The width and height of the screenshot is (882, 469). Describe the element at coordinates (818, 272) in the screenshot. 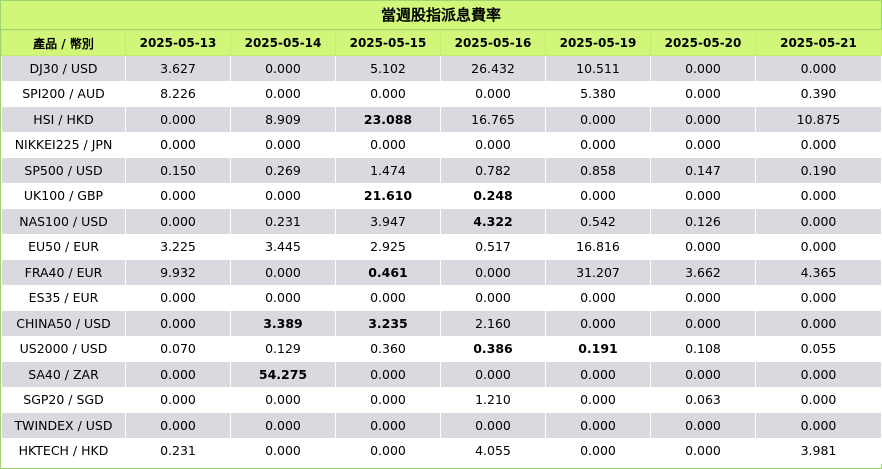

I see `rate-cell: 4.365` at that location.